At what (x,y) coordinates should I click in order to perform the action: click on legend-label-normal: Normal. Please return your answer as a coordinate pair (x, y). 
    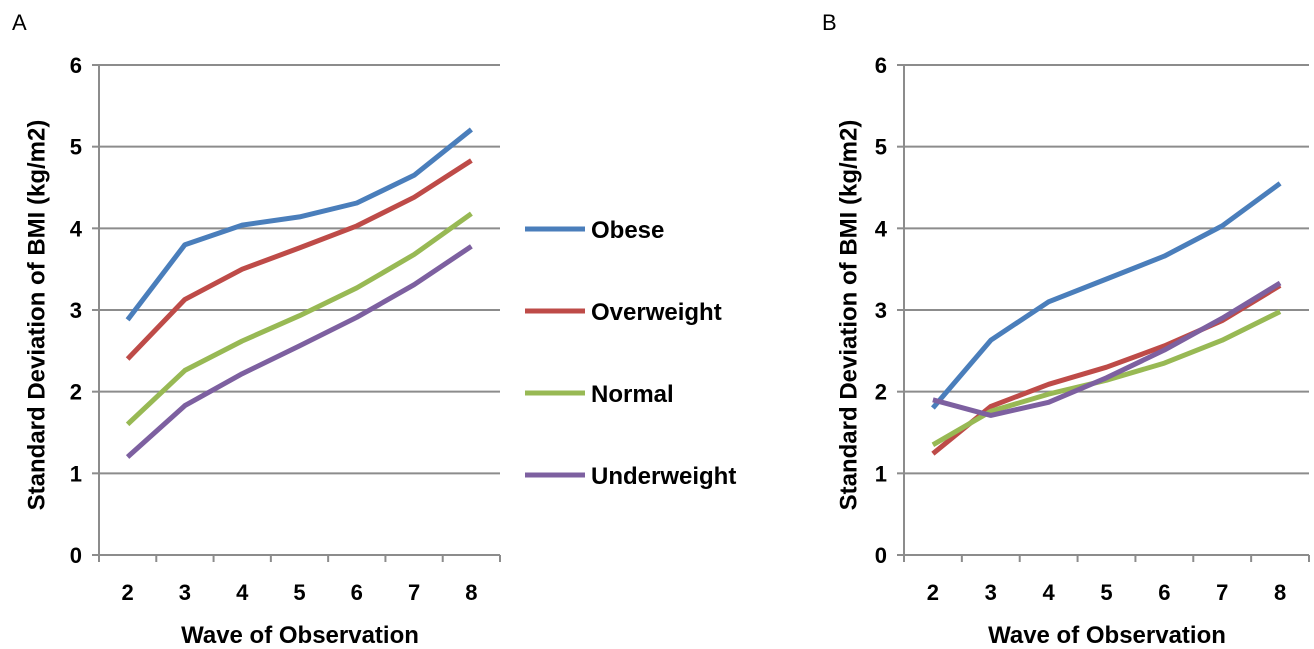
    Looking at the image, I should click on (632, 394).